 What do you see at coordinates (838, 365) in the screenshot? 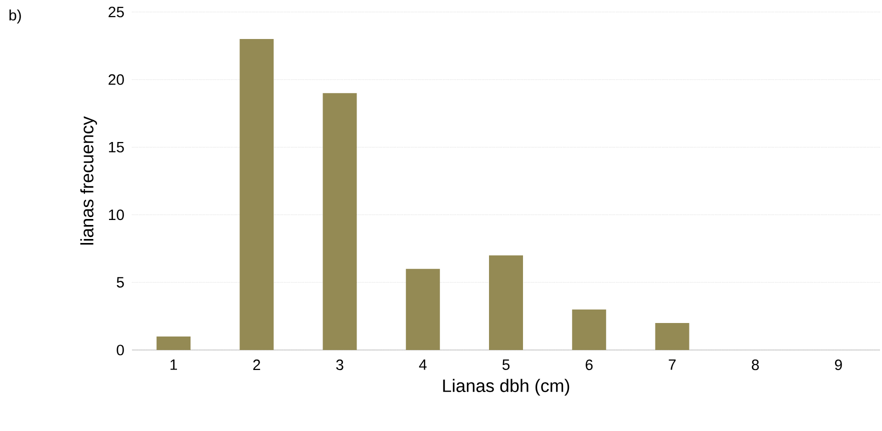
I see `x-tick-label: 9` at bounding box center [838, 365].